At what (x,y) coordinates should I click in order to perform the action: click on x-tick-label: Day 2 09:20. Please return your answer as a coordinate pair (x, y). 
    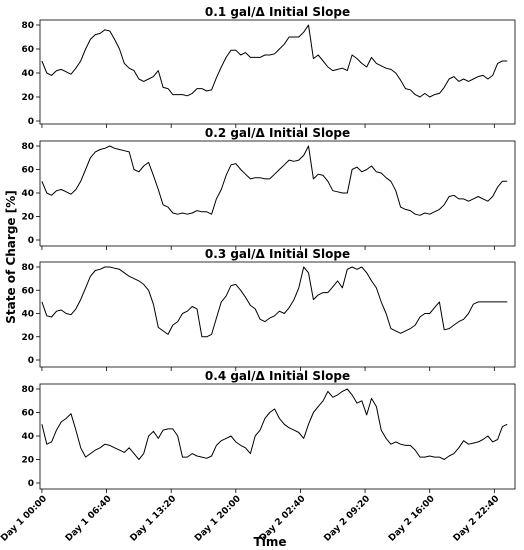
    Looking at the image, I should click on (347, 519).